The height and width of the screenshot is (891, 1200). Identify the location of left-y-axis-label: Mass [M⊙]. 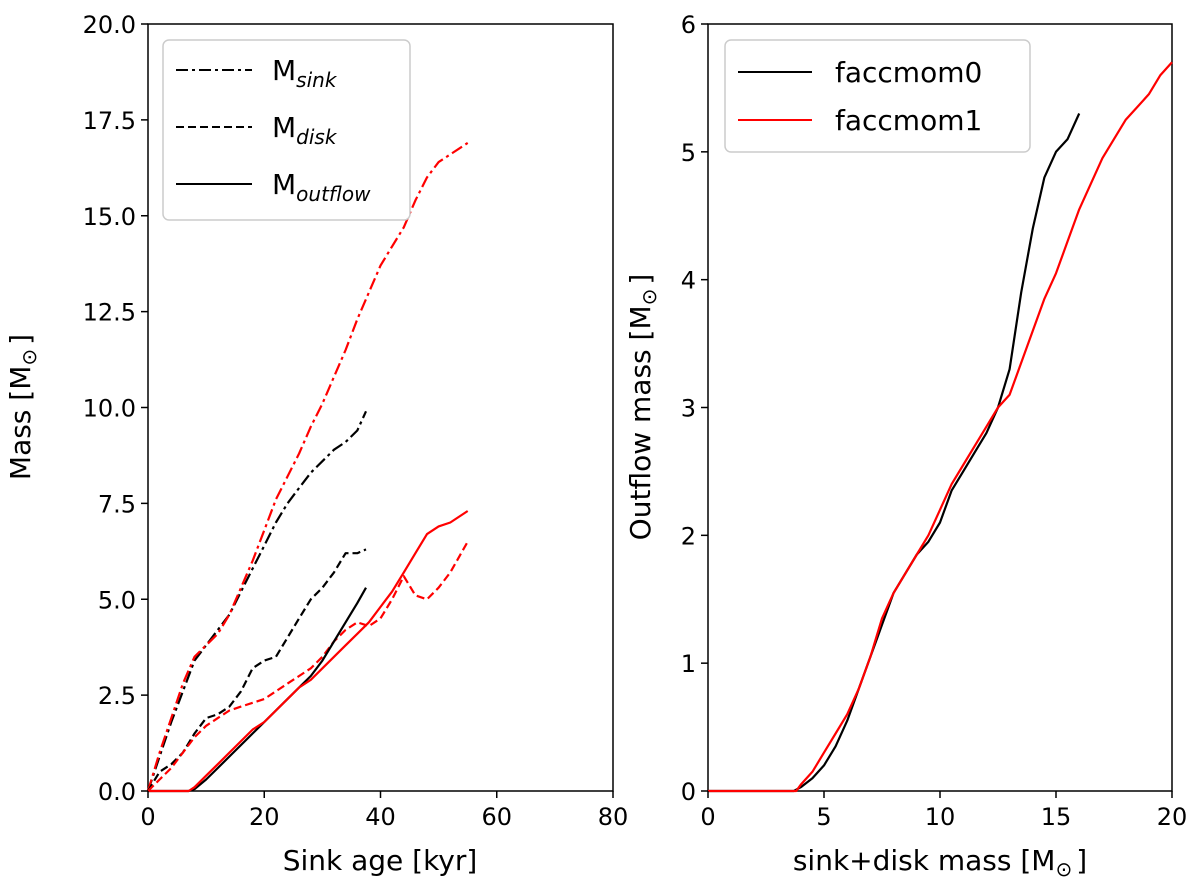
(22, 407).